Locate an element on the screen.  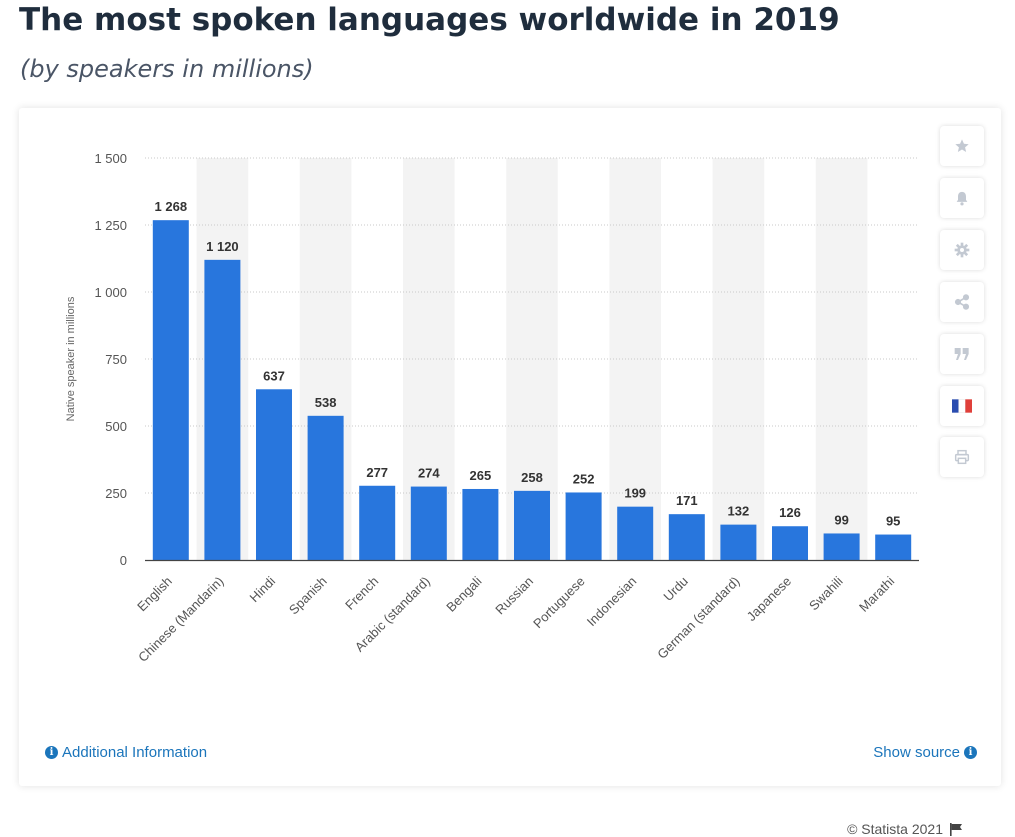
y-tick-label: 250 is located at coordinates (116, 493).